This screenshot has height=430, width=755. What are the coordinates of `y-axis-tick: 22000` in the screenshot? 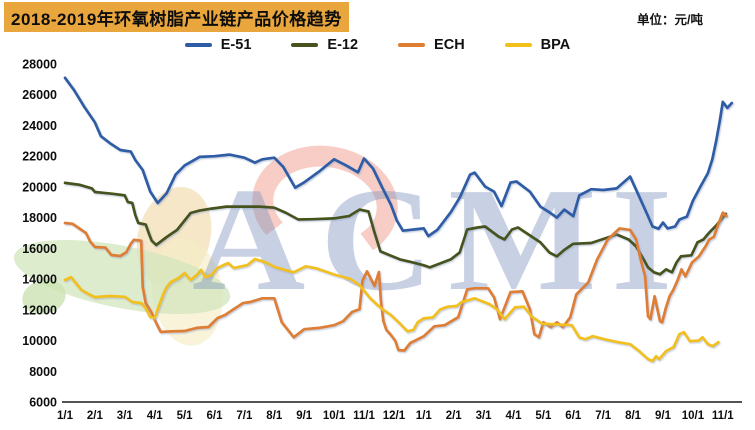 It's located at (39, 157).